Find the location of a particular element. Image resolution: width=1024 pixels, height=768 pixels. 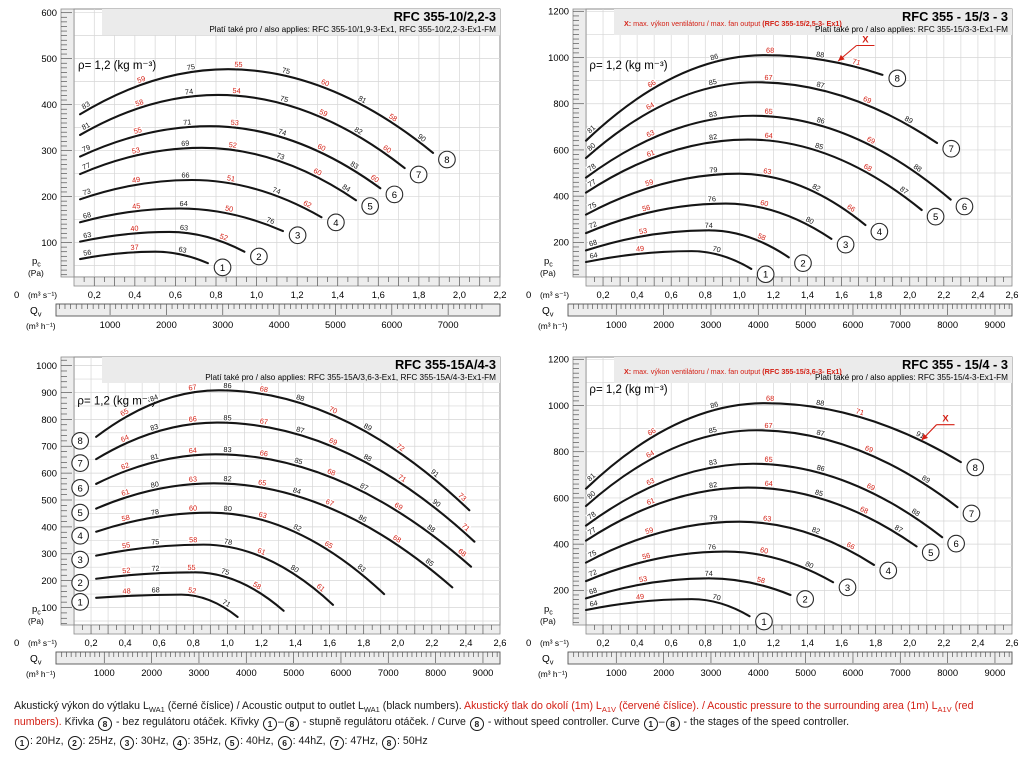

curve-label: 76 is located at coordinates (712, 546).